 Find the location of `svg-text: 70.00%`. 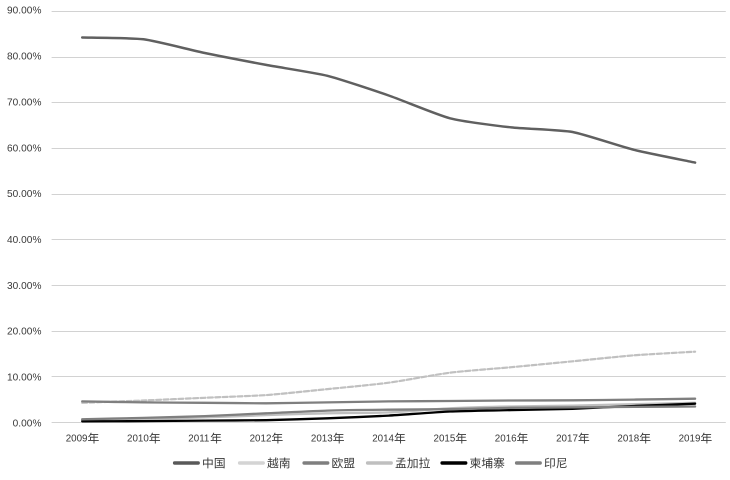

svg-text: 70.00% is located at coordinates (24, 102).